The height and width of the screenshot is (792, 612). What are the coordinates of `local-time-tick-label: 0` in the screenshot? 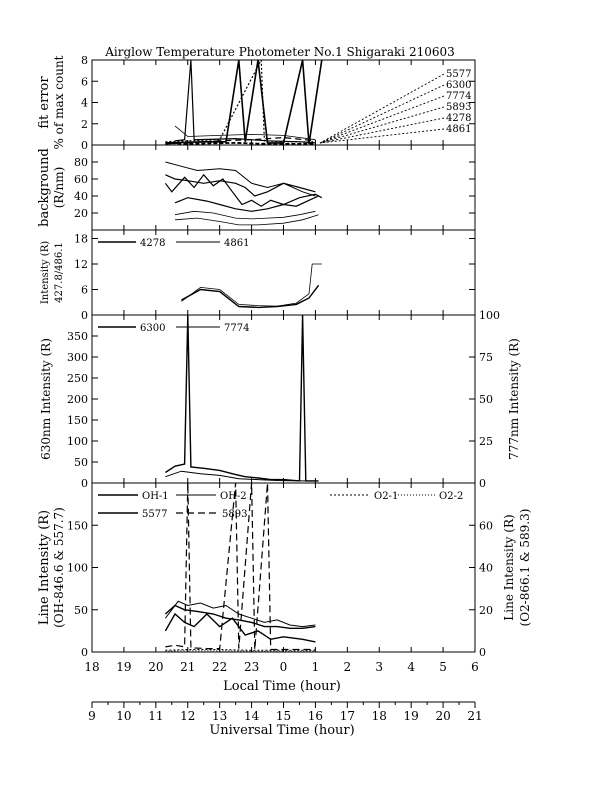 It's located at (284, 667).